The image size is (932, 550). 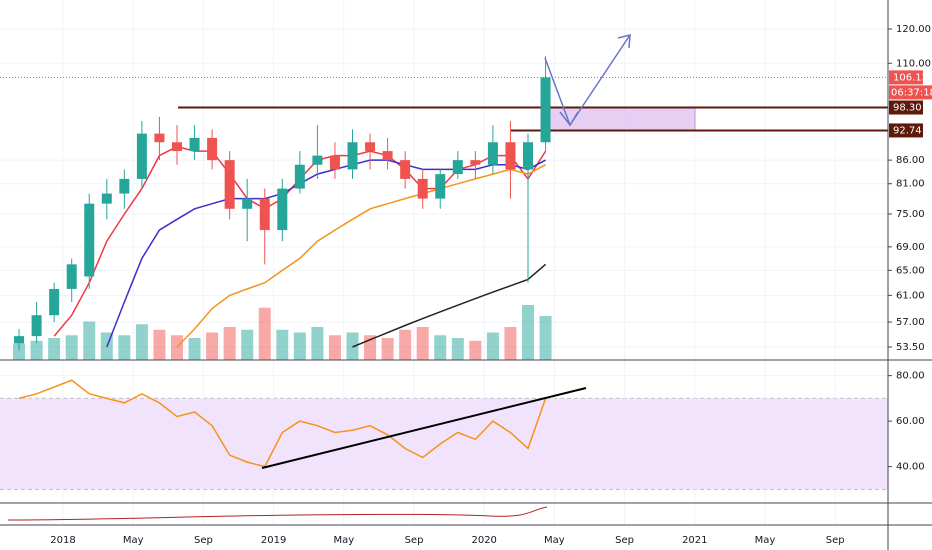 I want to click on x-tick-label: 2020, so click(x=483, y=540).